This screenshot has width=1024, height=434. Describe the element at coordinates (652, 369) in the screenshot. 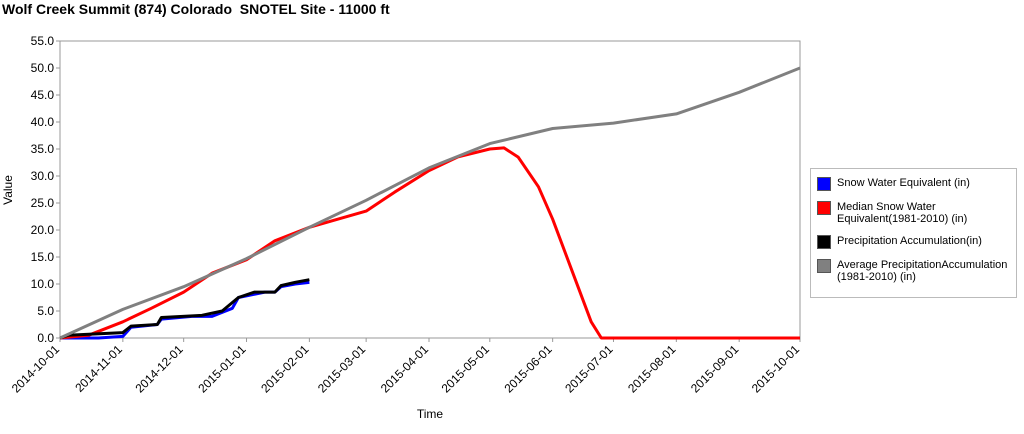

I see `x-tick-label: 2015-08-01` at that location.